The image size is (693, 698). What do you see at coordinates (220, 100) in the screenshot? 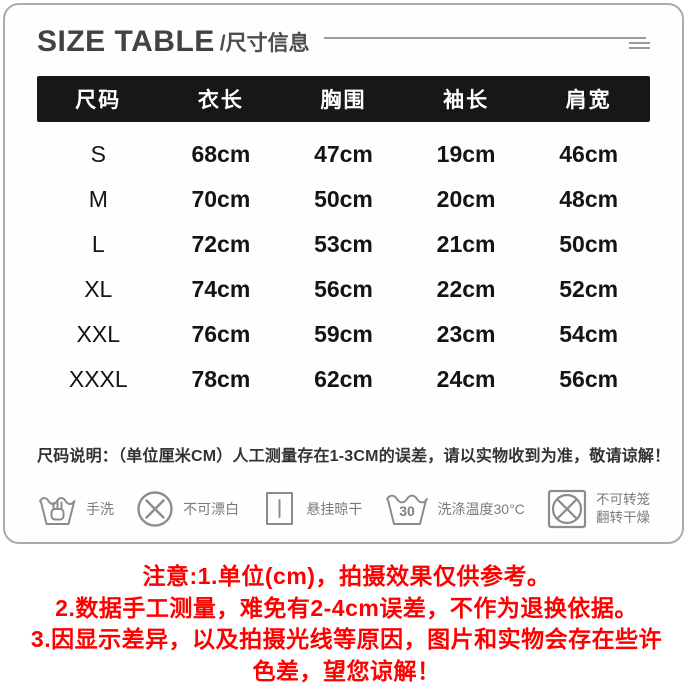
I see `column-header: 衣长` at bounding box center [220, 100].